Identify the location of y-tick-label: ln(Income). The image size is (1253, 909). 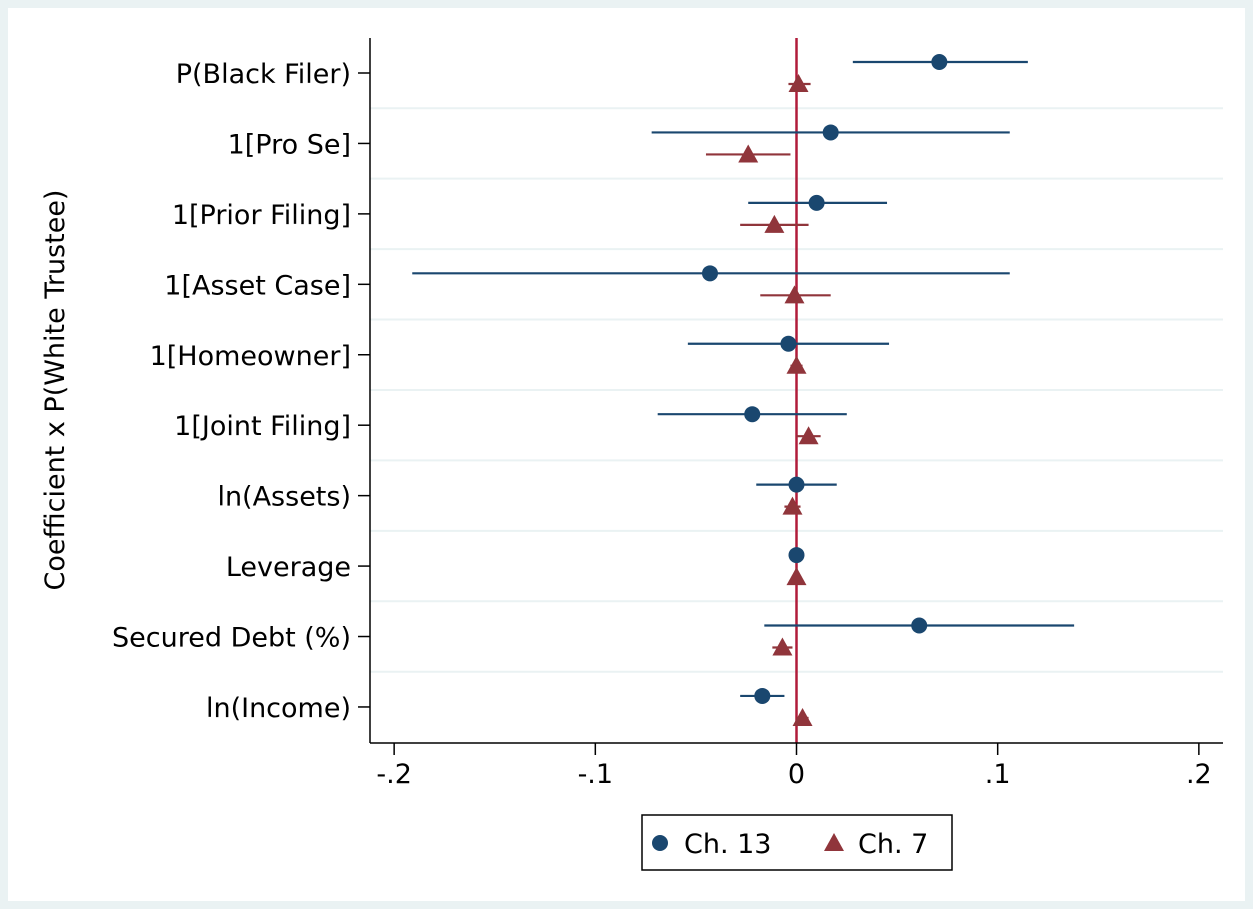
(278, 708).